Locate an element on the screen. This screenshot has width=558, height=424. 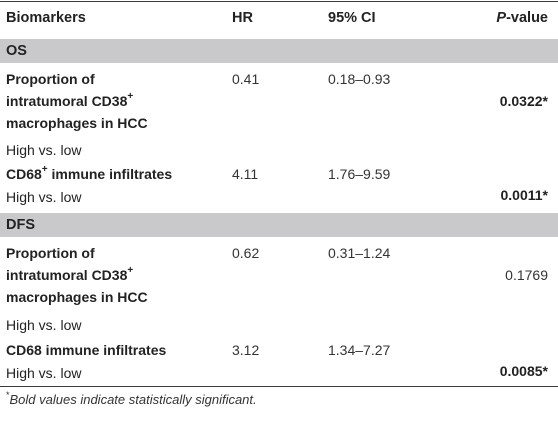
os-row1-p: 0.0322* is located at coordinates (523, 101).